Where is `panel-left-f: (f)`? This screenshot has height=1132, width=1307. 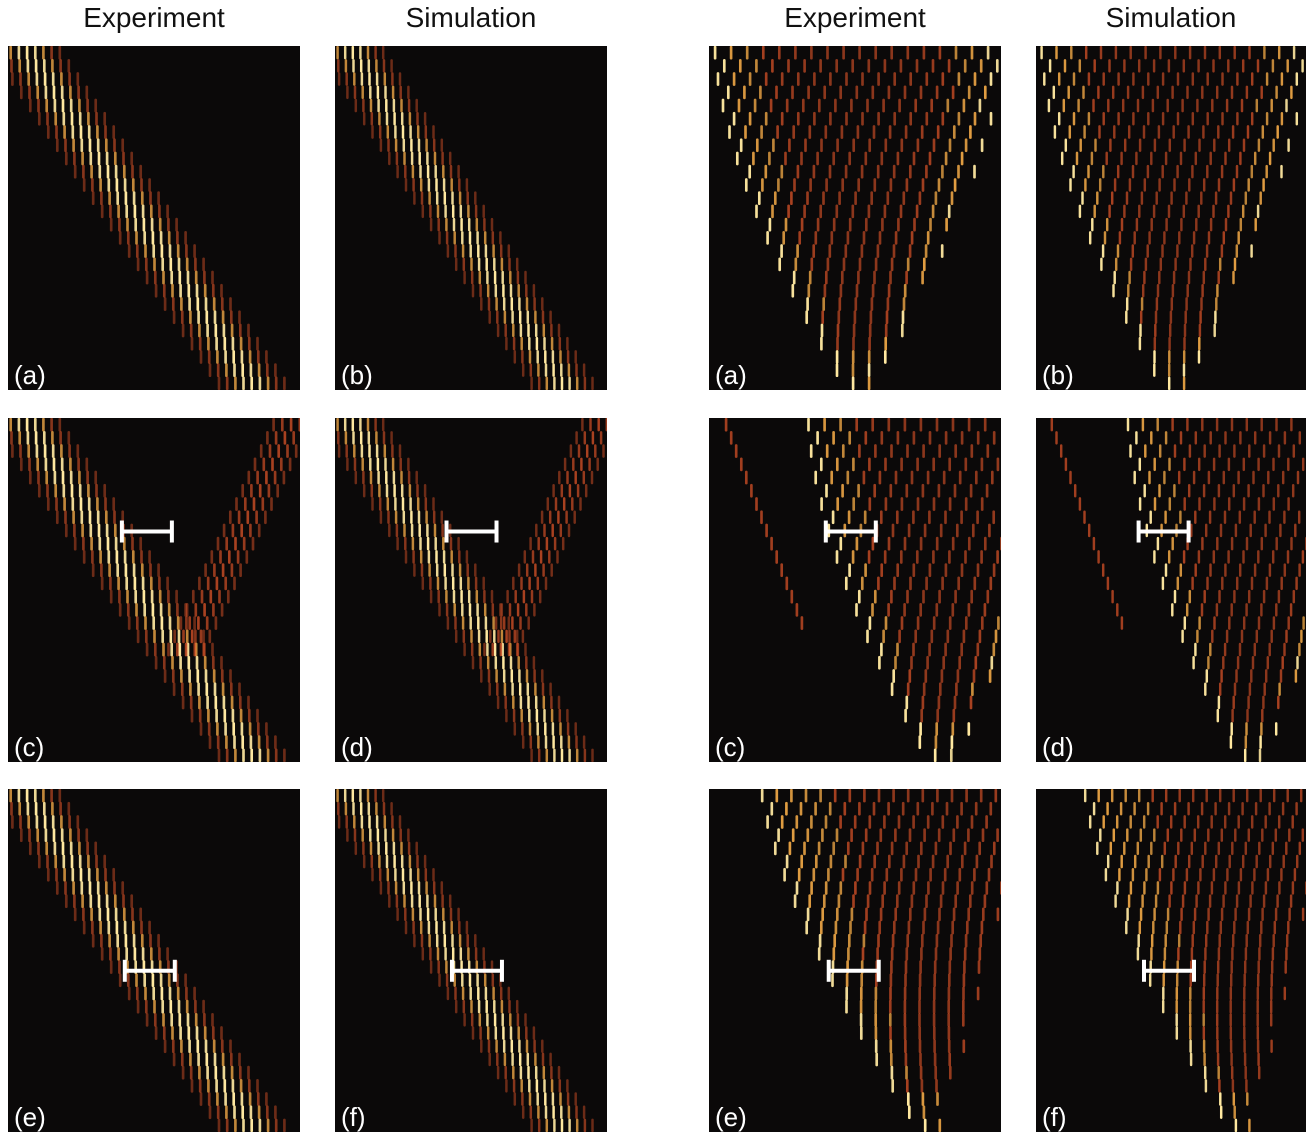 panel-left-f: (f) is located at coordinates (471, 960).